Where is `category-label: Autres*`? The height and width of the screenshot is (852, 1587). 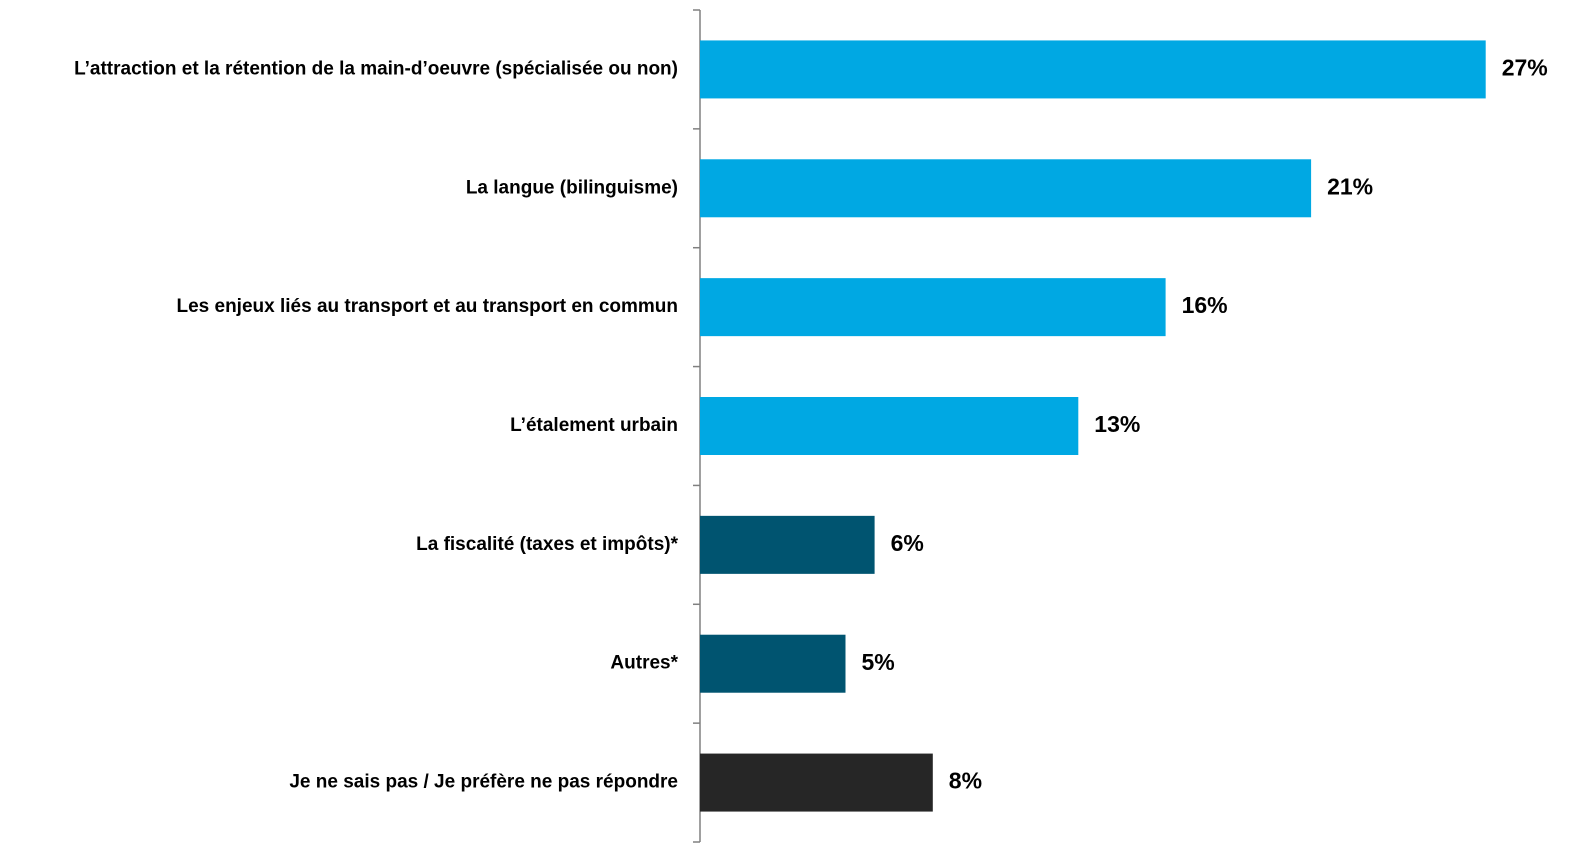 category-label: Autres* is located at coordinates (644, 663).